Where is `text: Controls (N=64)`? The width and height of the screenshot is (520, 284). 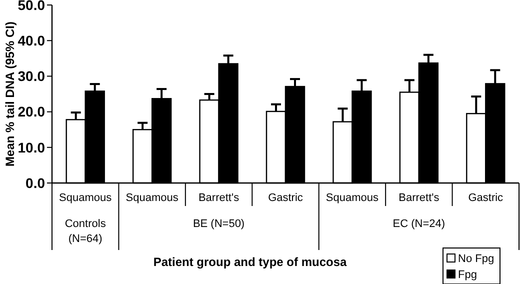
text: Controls (N=64) is located at coordinates (85, 231).